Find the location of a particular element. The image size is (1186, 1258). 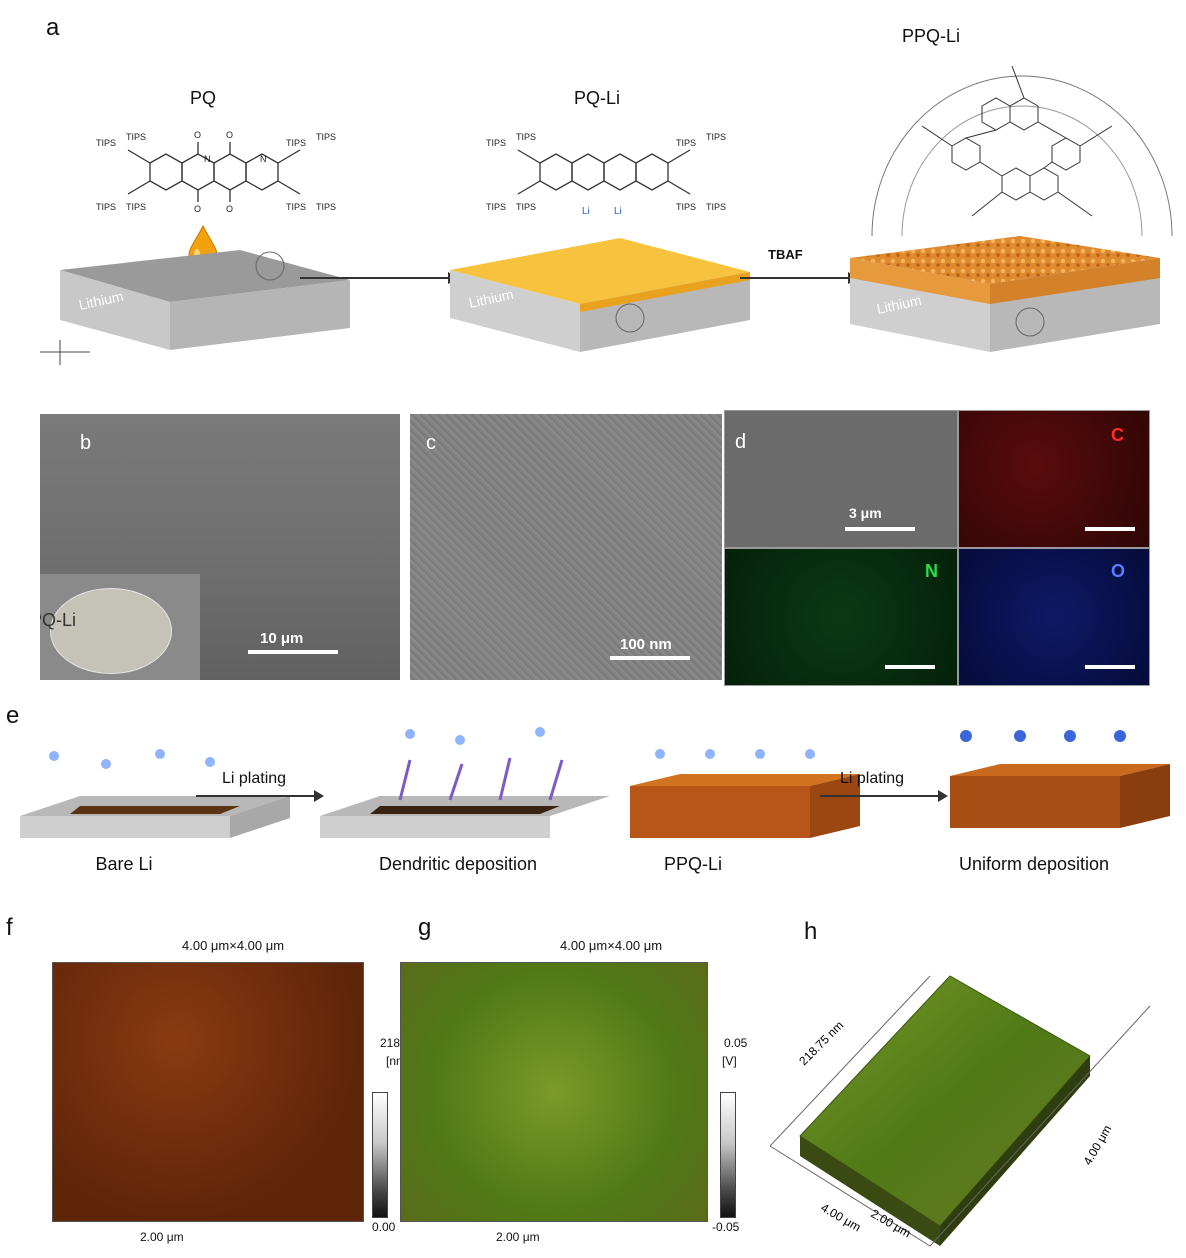

afm-scale-top: 0.05 is located at coordinates (736, 1043).